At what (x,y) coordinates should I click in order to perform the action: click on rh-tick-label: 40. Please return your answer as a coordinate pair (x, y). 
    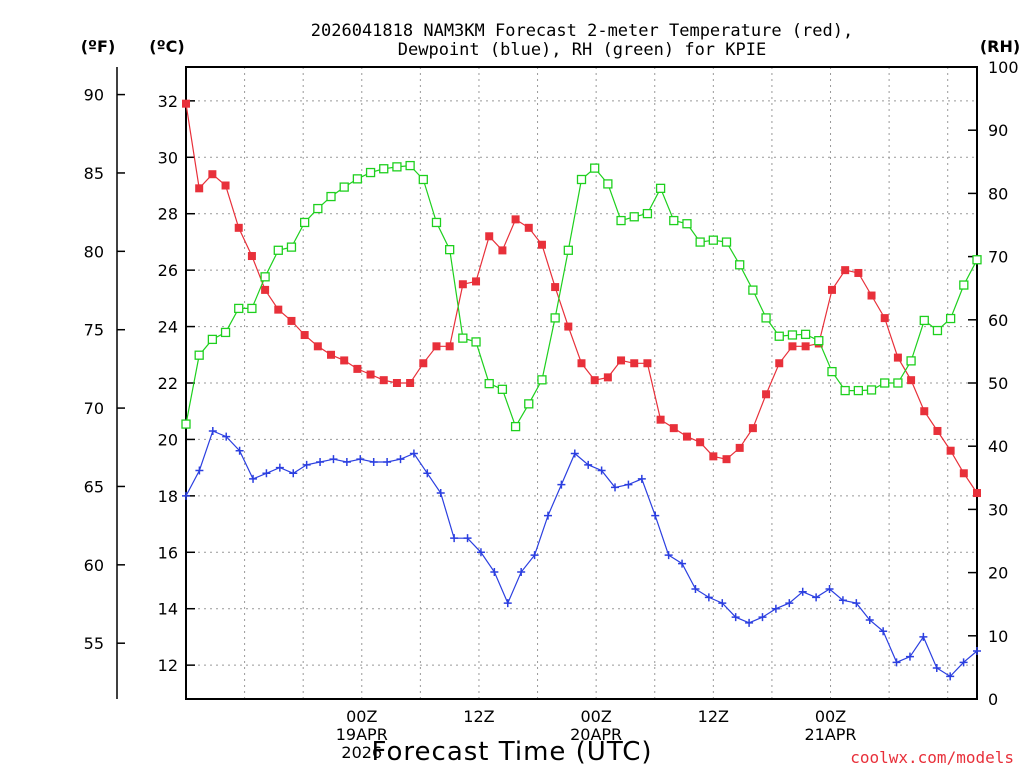
    Looking at the image, I should click on (998, 446).